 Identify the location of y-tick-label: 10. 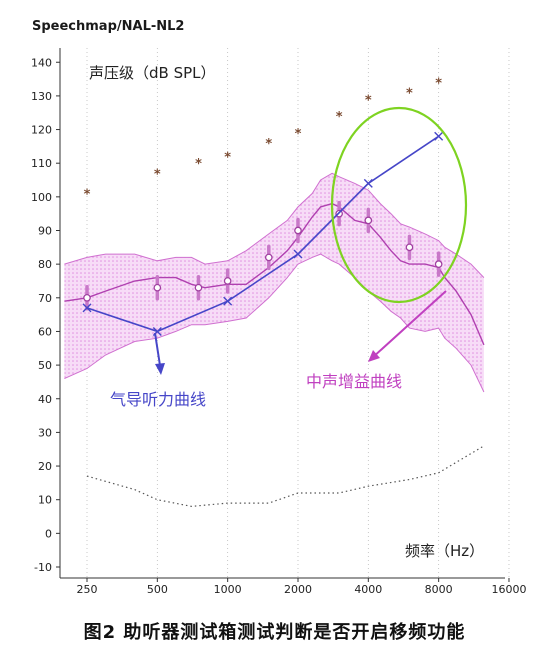
(45, 500).